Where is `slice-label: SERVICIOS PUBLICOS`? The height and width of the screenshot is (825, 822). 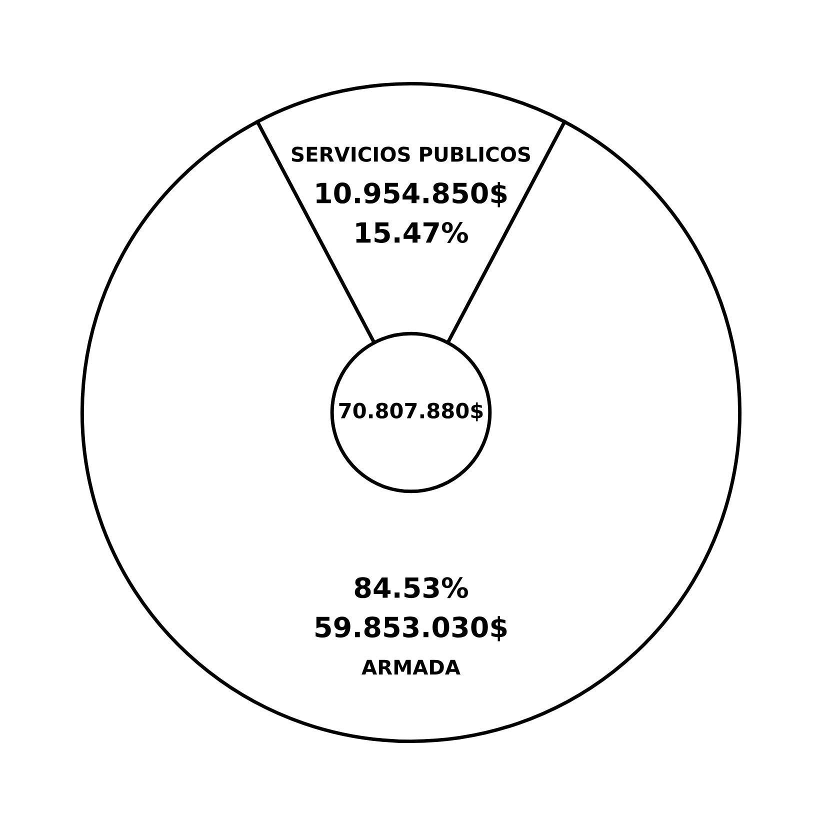
slice-label: SERVICIOS PUBLICOS is located at coordinates (411, 154).